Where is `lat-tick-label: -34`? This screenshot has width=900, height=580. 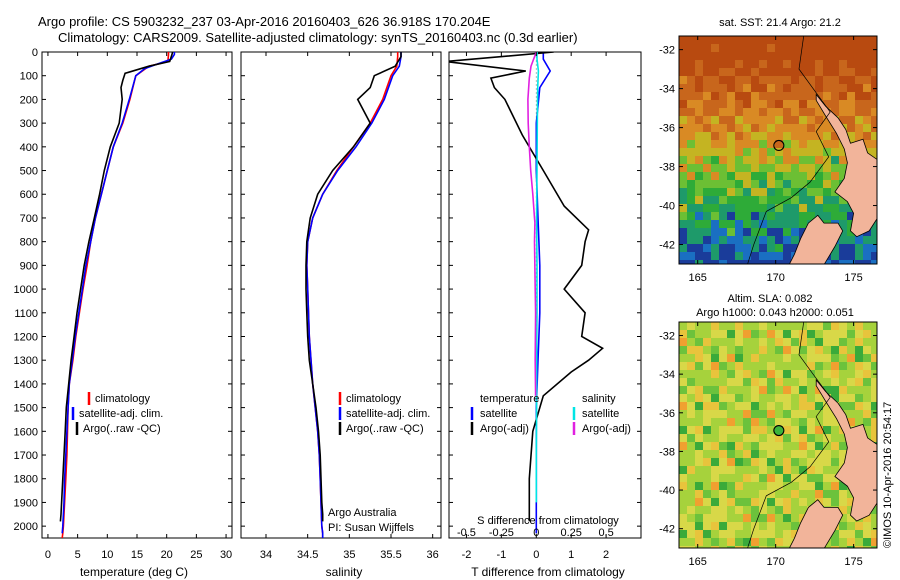 lat-tick-label: -34 is located at coordinates (667, 375).